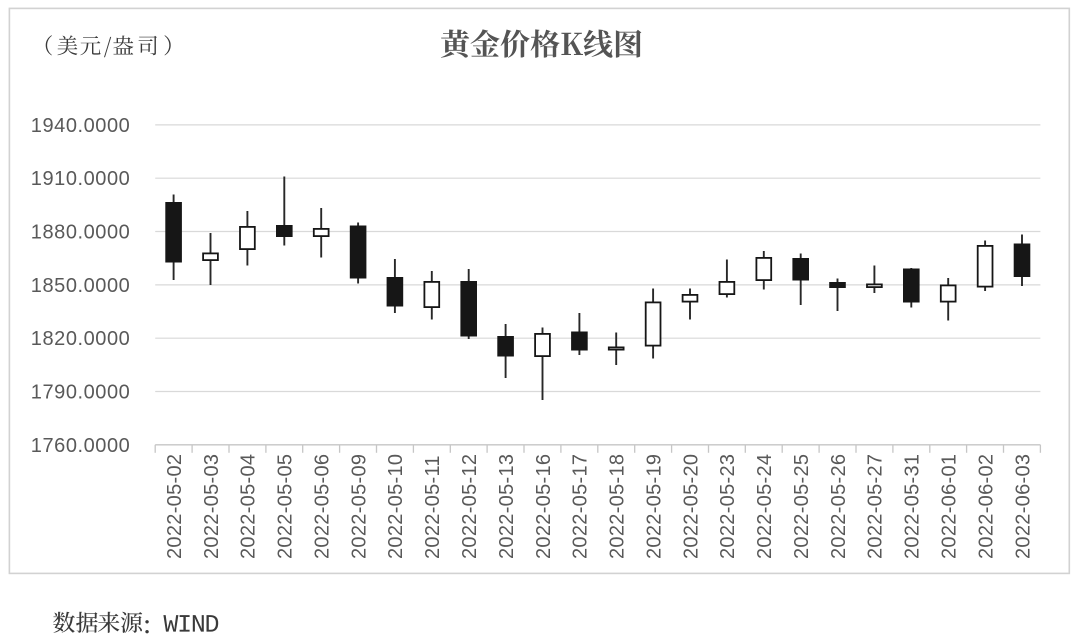 This screenshot has width=1080, height=640. What do you see at coordinates (81, 233) in the screenshot?
I see `svg-text: 1880.0000` at bounding box center [81, 233].